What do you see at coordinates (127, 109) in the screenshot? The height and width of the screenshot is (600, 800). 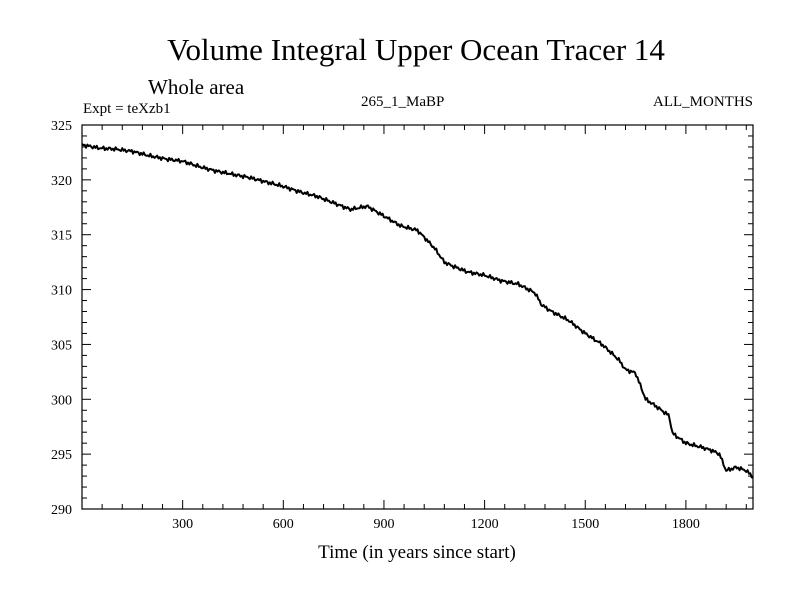 I see `experiment-label: Expt = teXzb1` at bounding box center [127, 109].